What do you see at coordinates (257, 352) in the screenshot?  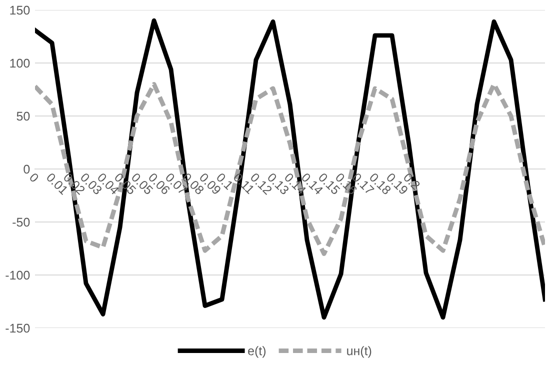 I see `legend-label: e(t)` at bounding box center [257, 352].